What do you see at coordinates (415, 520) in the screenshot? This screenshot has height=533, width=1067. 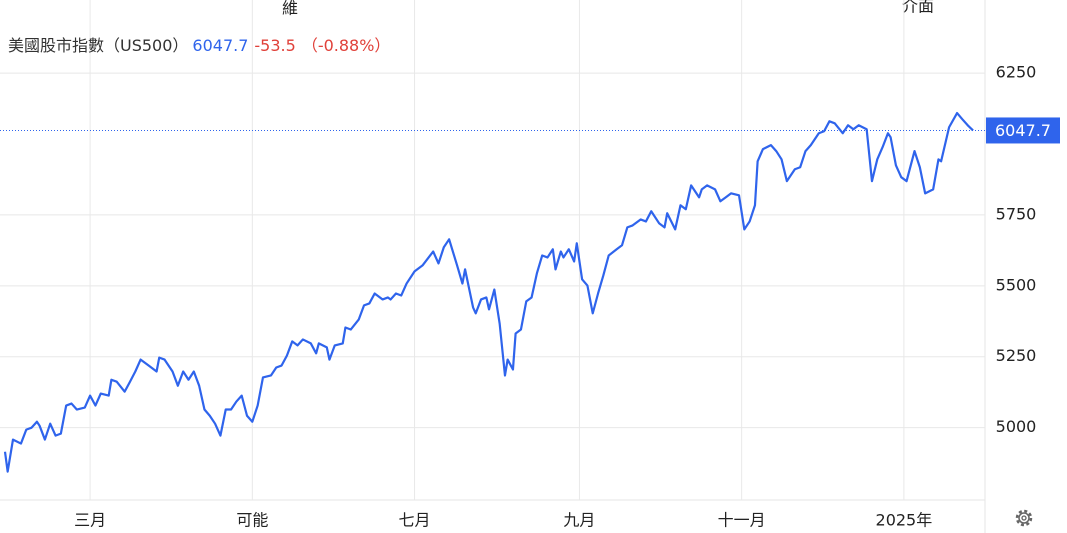 I see `x-tick-label: 七月` at bounding box center [415, 520].